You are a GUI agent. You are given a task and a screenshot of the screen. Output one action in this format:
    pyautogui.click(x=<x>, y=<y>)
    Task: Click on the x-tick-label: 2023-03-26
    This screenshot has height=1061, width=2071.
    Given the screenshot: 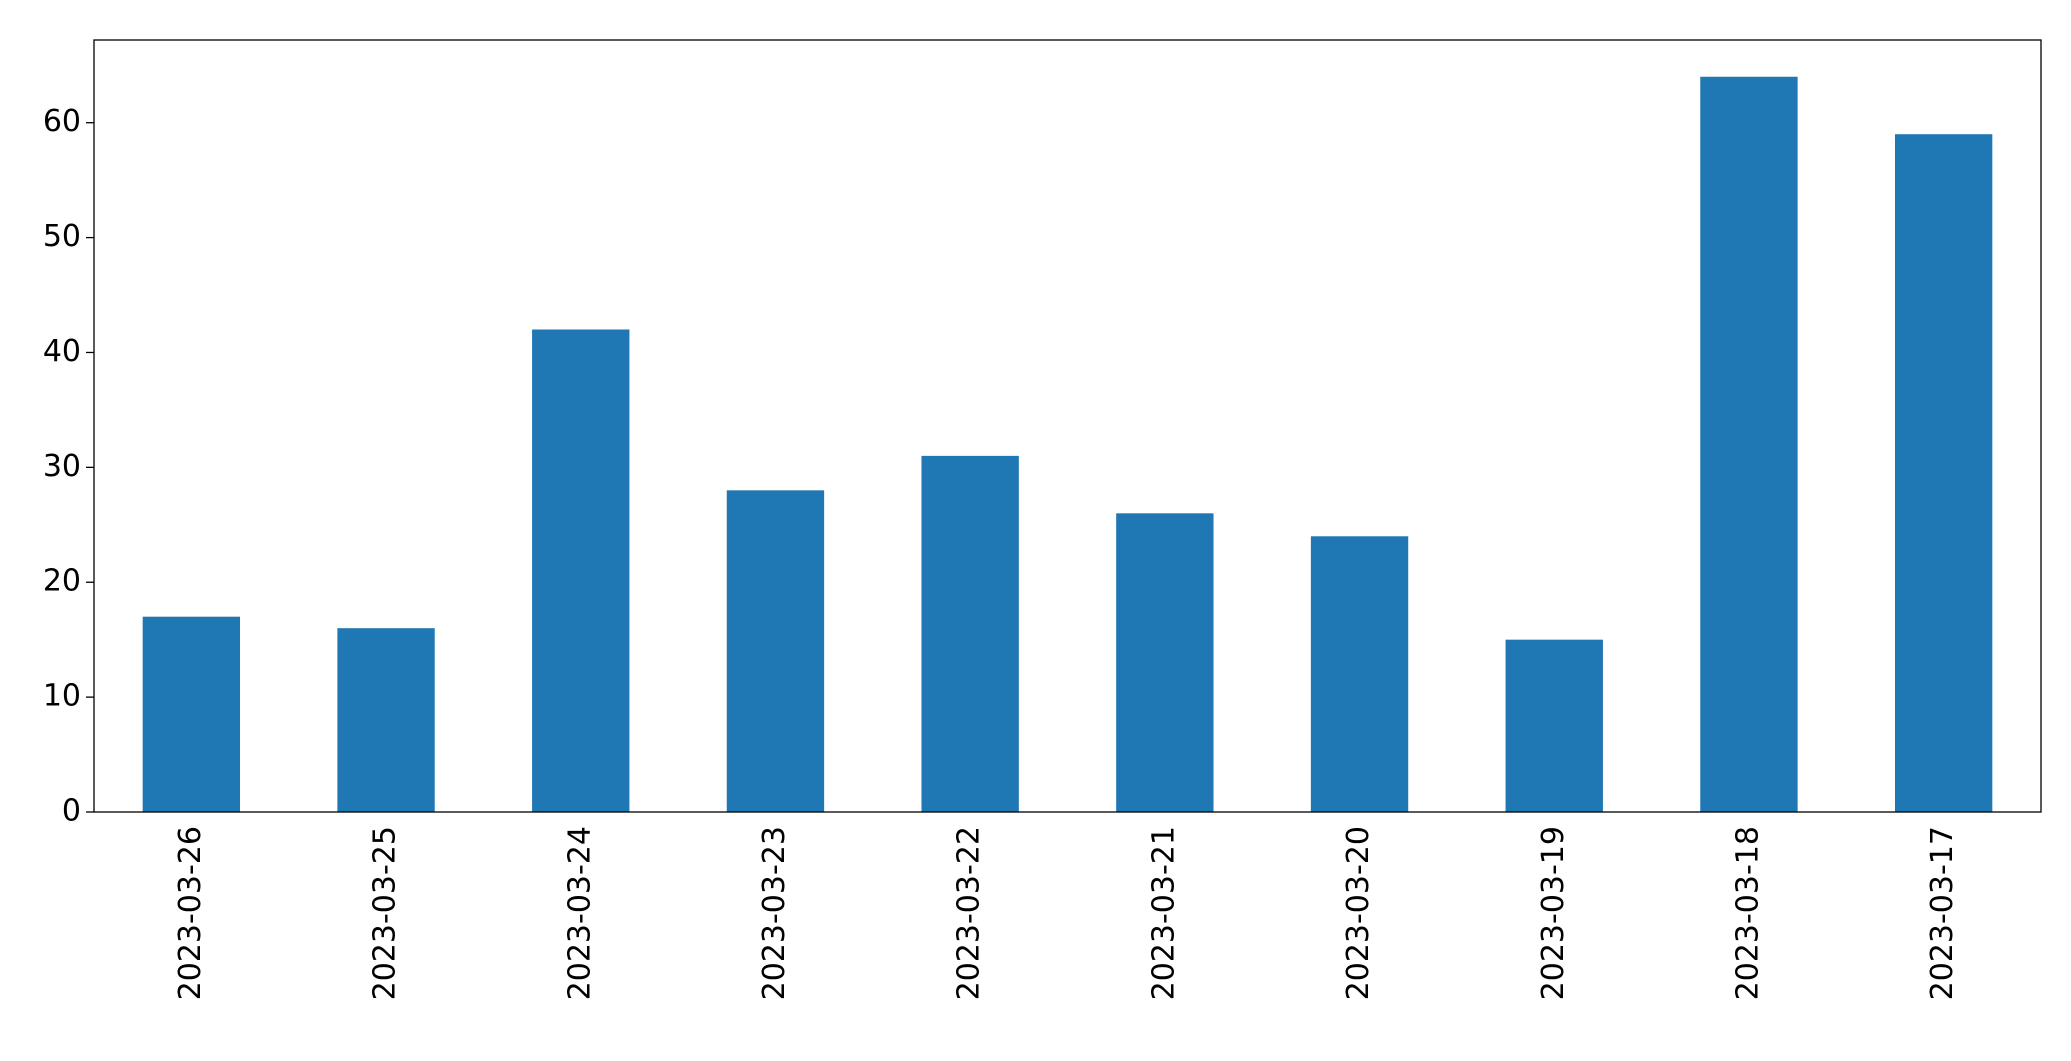 What is the action you would take?
    pyautogui.click(x=190, y=913)
    